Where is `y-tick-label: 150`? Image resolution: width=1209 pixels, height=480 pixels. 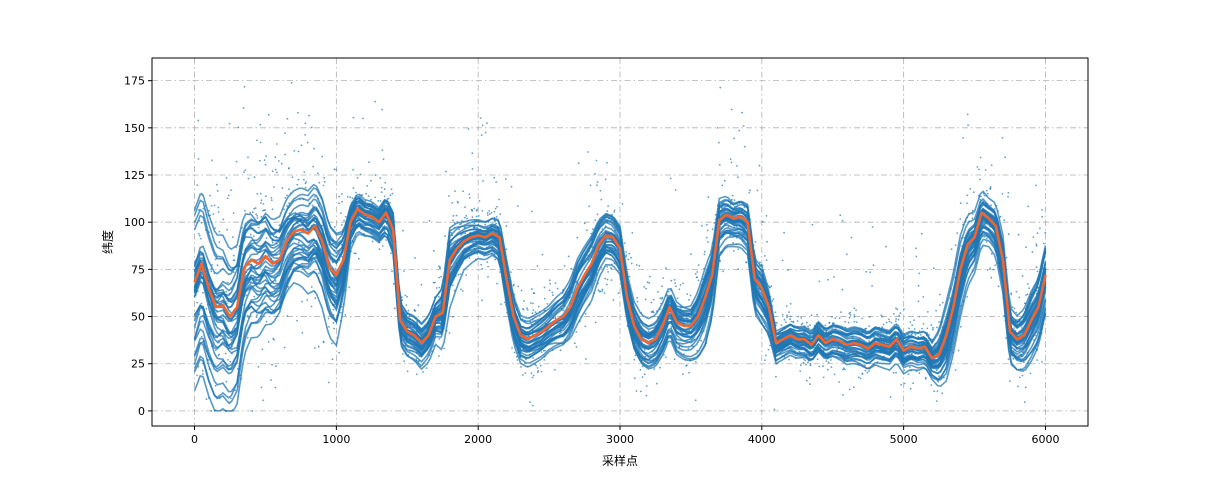 y-tick-label: 150 is located at coordinates (134, 128).